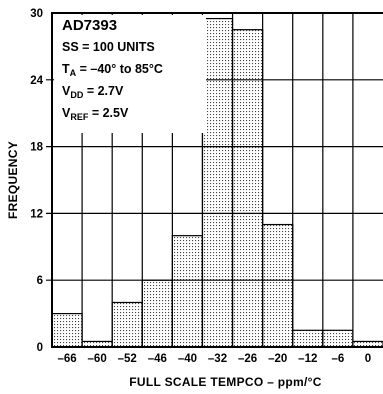  What do you see at coordinates (368, 359) in the screenshot?
I see `x-tick-label: 0` at bounding box center [368, 359].